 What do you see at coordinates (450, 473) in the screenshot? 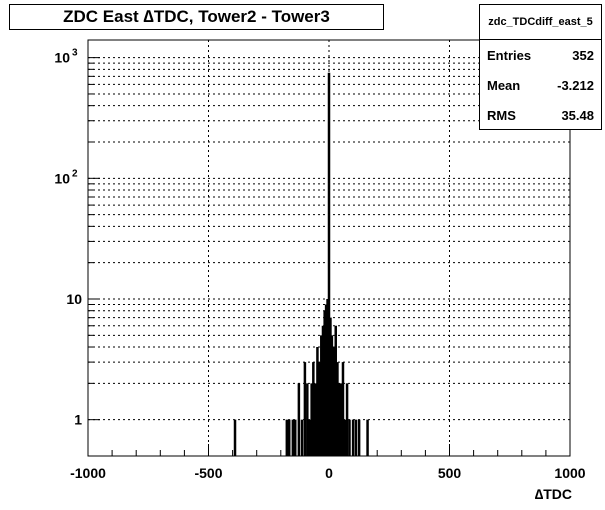
I see `x-tick-label: 500` at bounding box center [450, 473].